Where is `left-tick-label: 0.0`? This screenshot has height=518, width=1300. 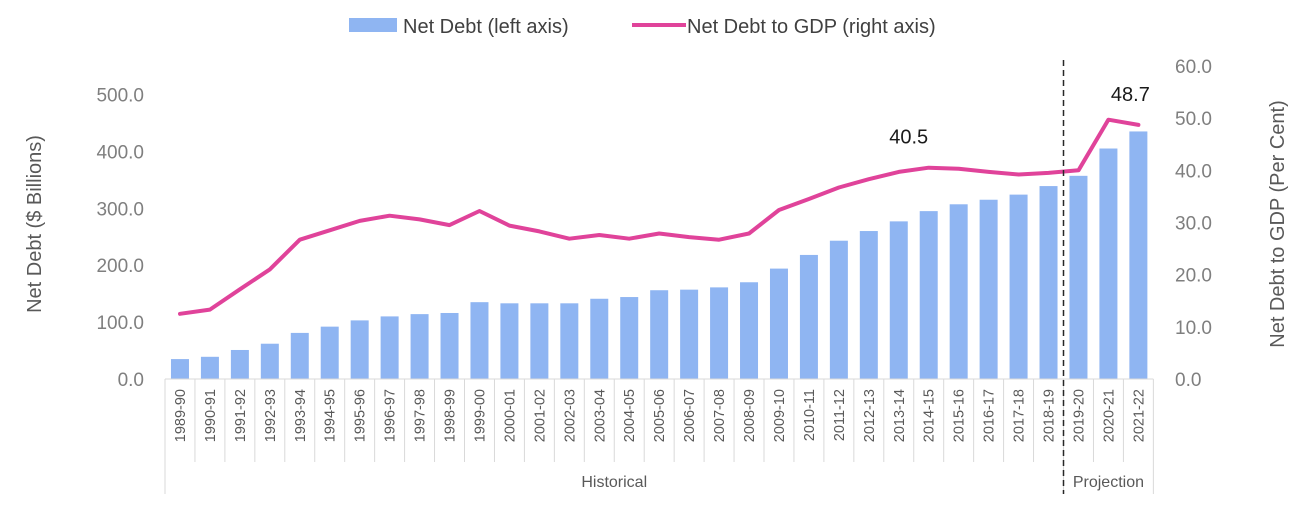 left-tick-label: 0.0 is located at coordinates (131, 380).